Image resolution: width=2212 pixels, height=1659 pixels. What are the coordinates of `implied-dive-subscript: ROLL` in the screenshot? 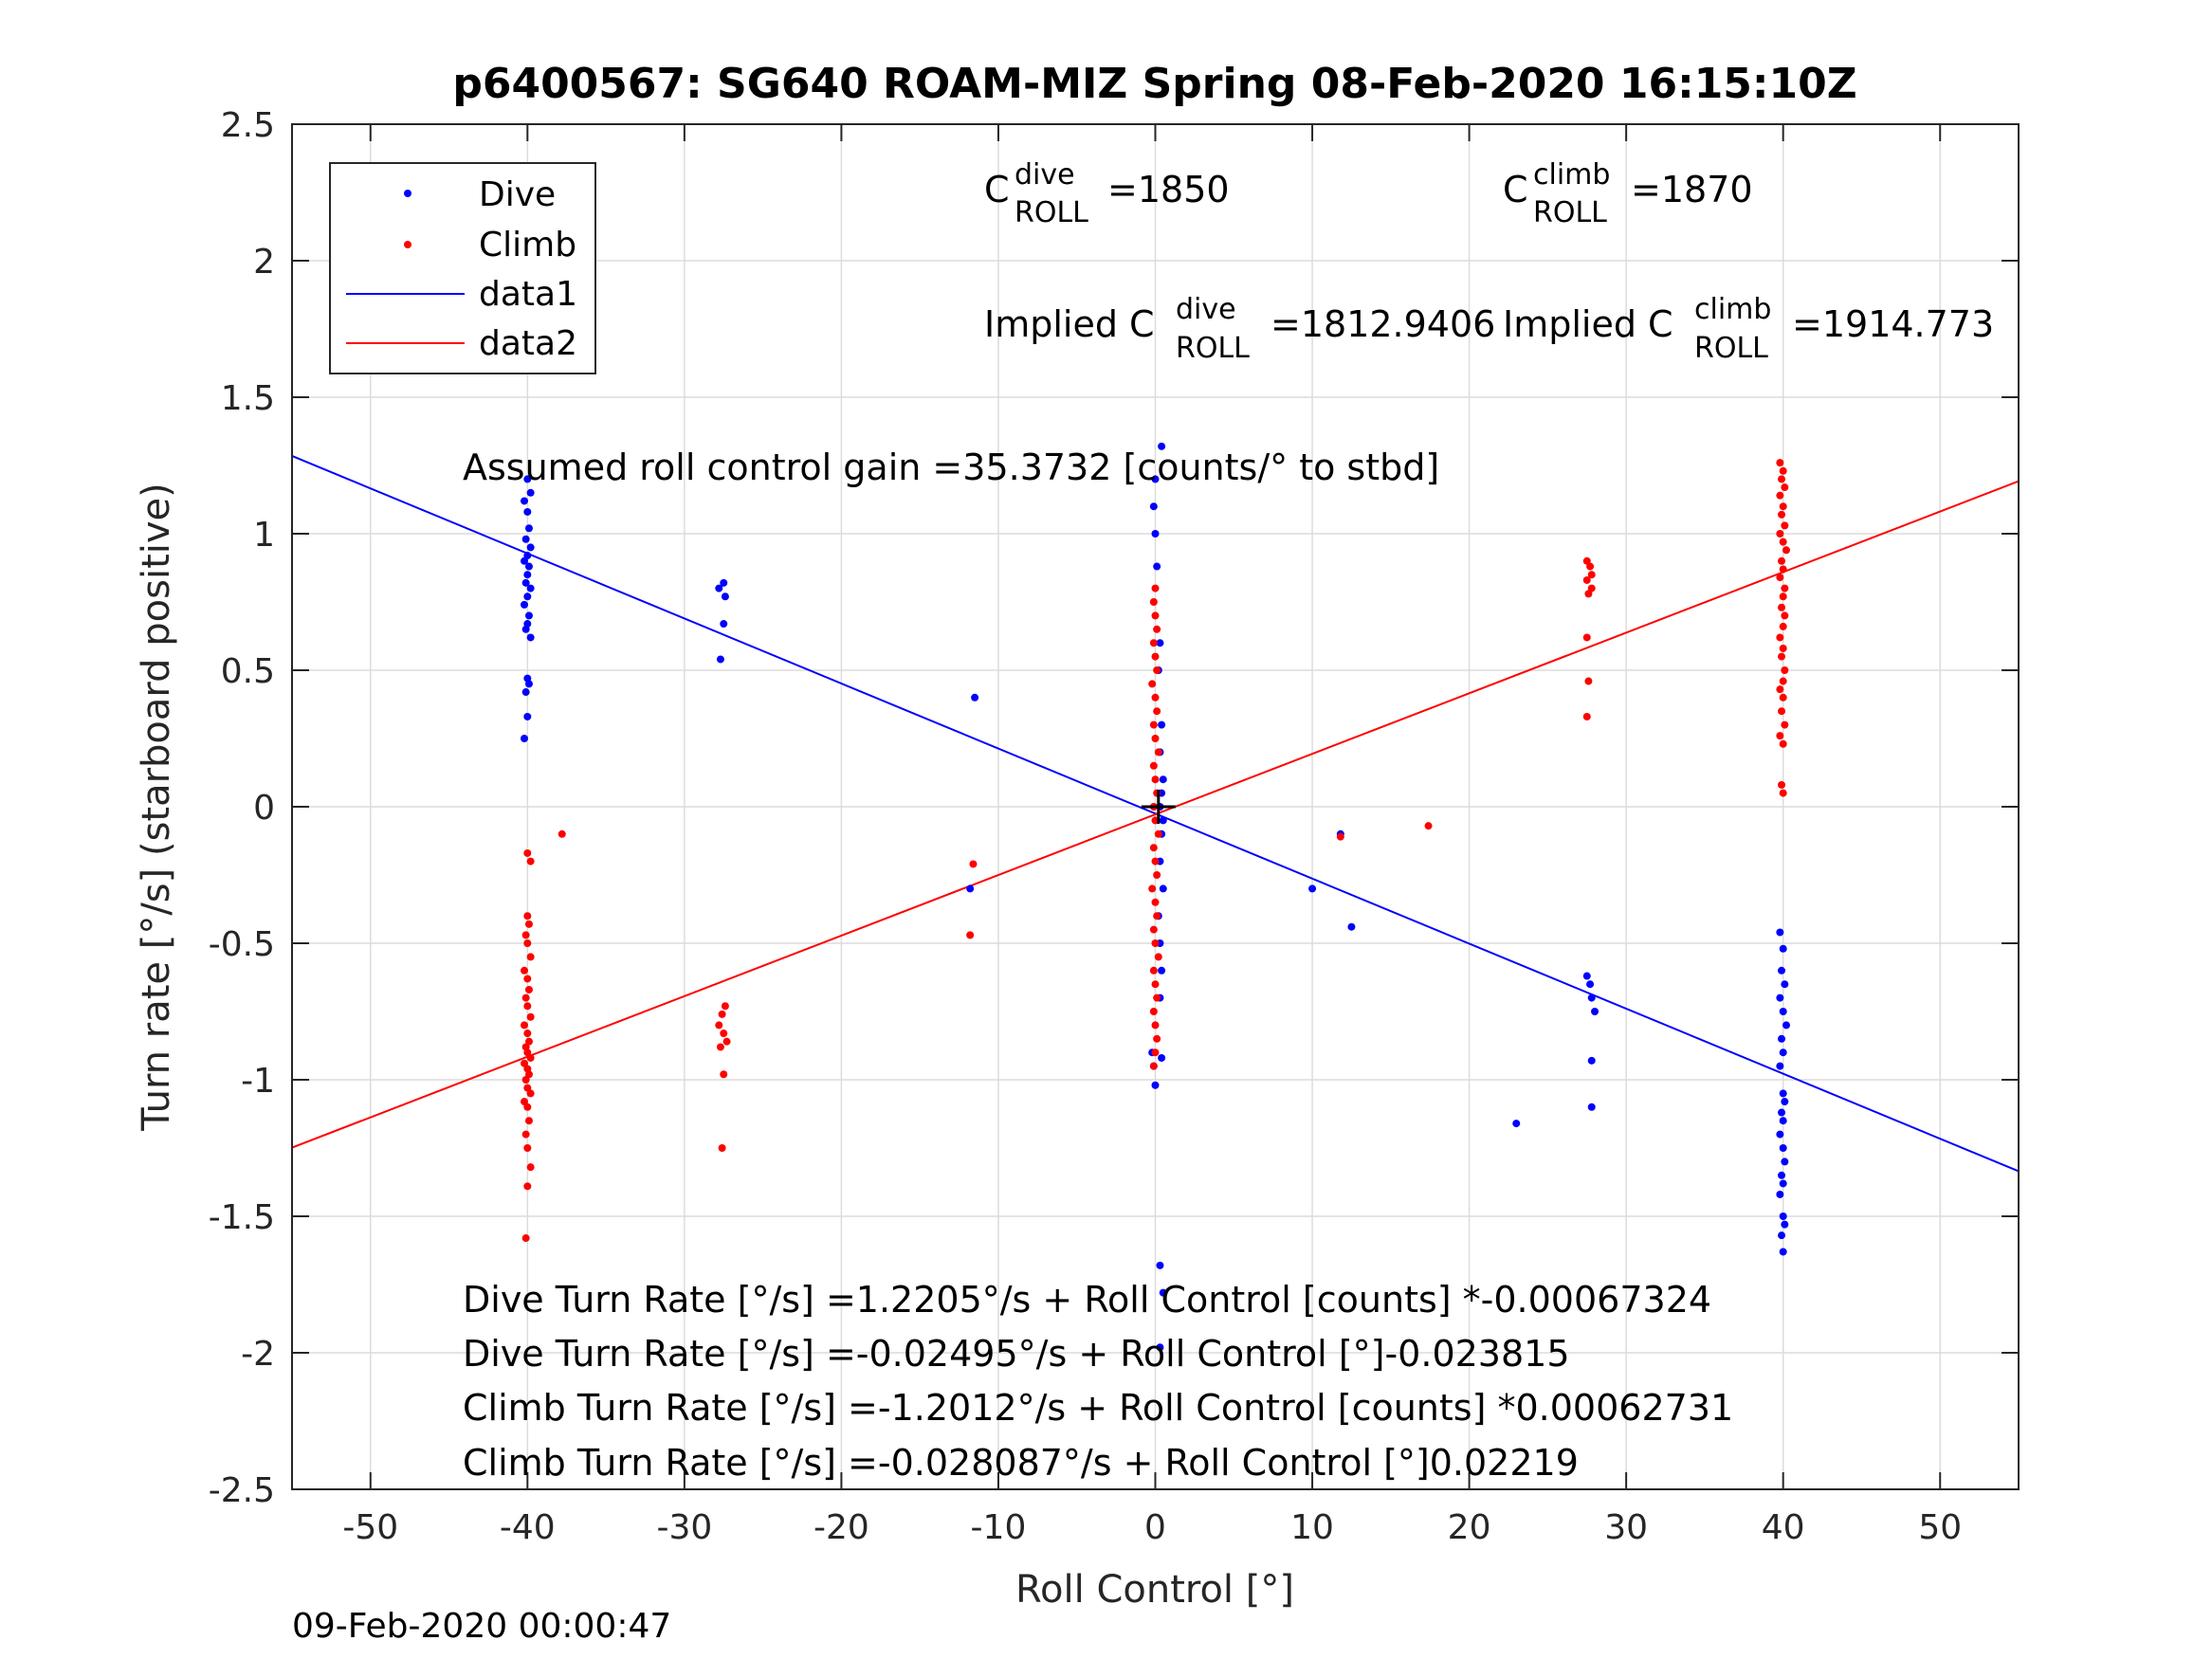 It's located at (1213, 348).